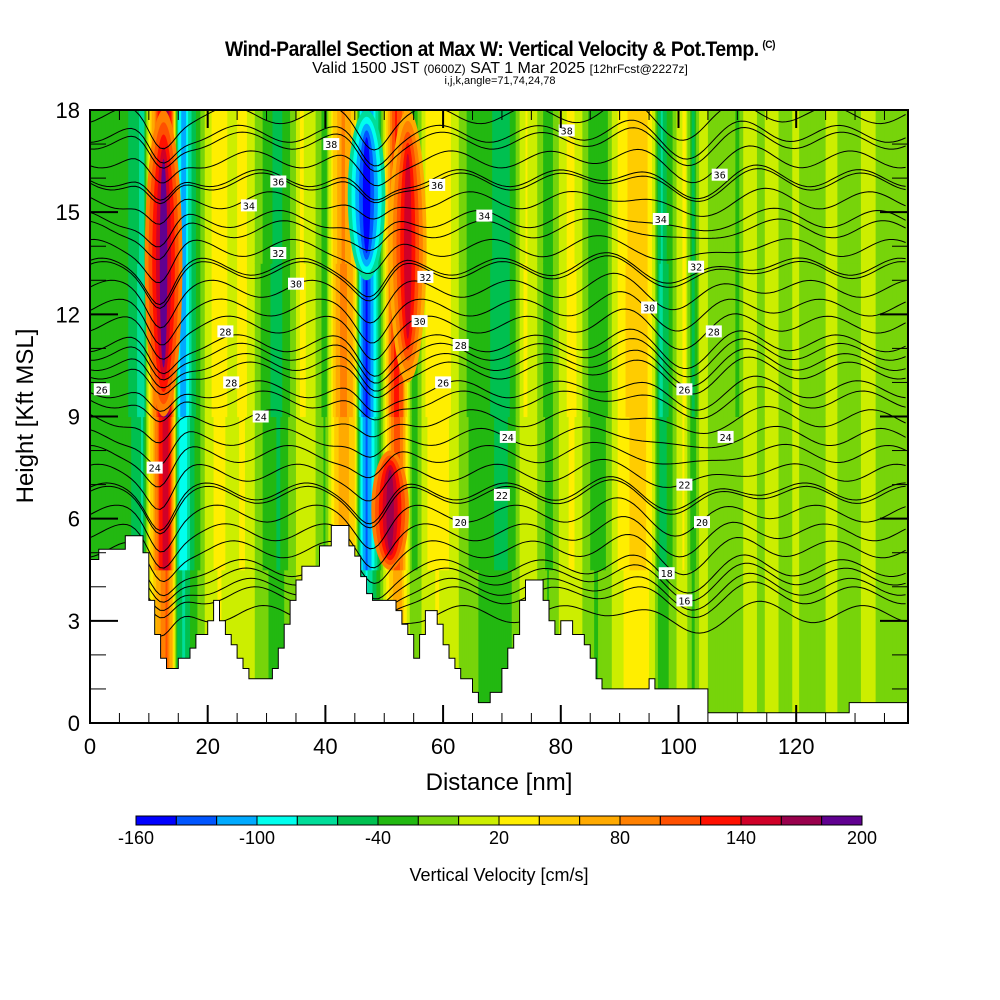 This screenshot has height=1000, width=1000. What do you see at coordinates (684, 601) in the screenshot?
I see `contour-label-text: 16` at bounding box center [684, 601].